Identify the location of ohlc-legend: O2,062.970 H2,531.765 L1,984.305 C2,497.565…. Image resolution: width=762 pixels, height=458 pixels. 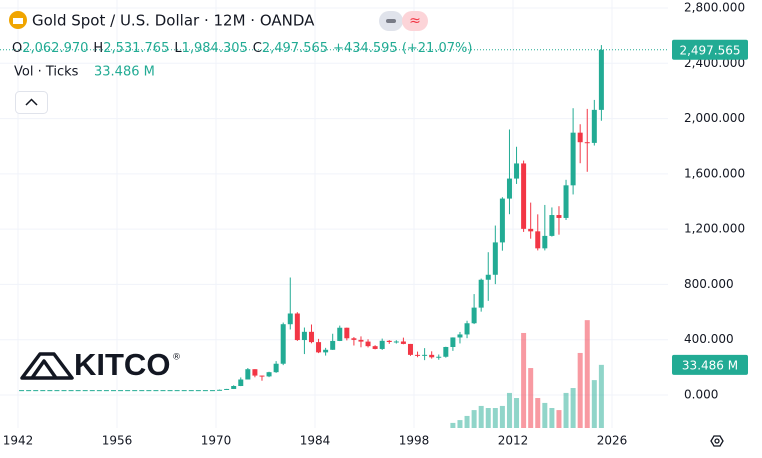
(242, 48).